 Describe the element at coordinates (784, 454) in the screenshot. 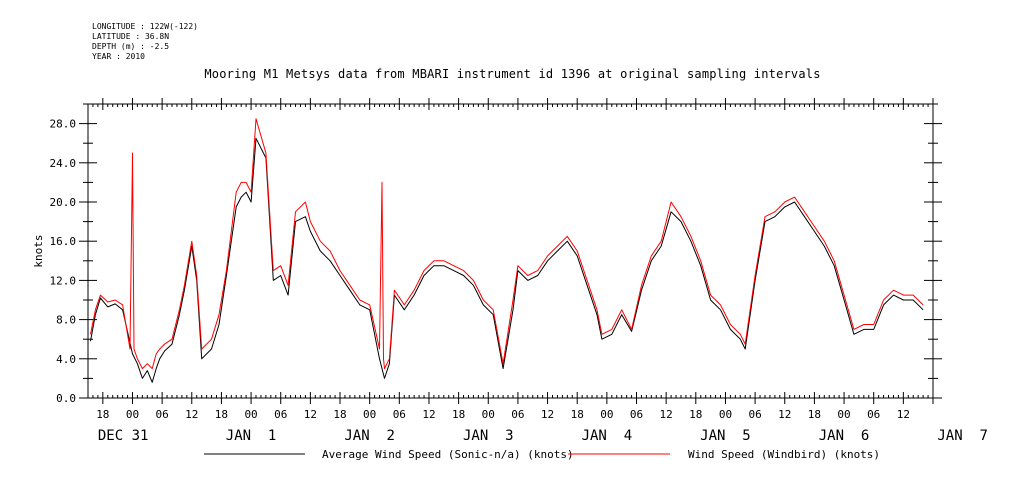

I see `legend-label-windbird: Wind Speed (Windbird) (knots)` at that location.